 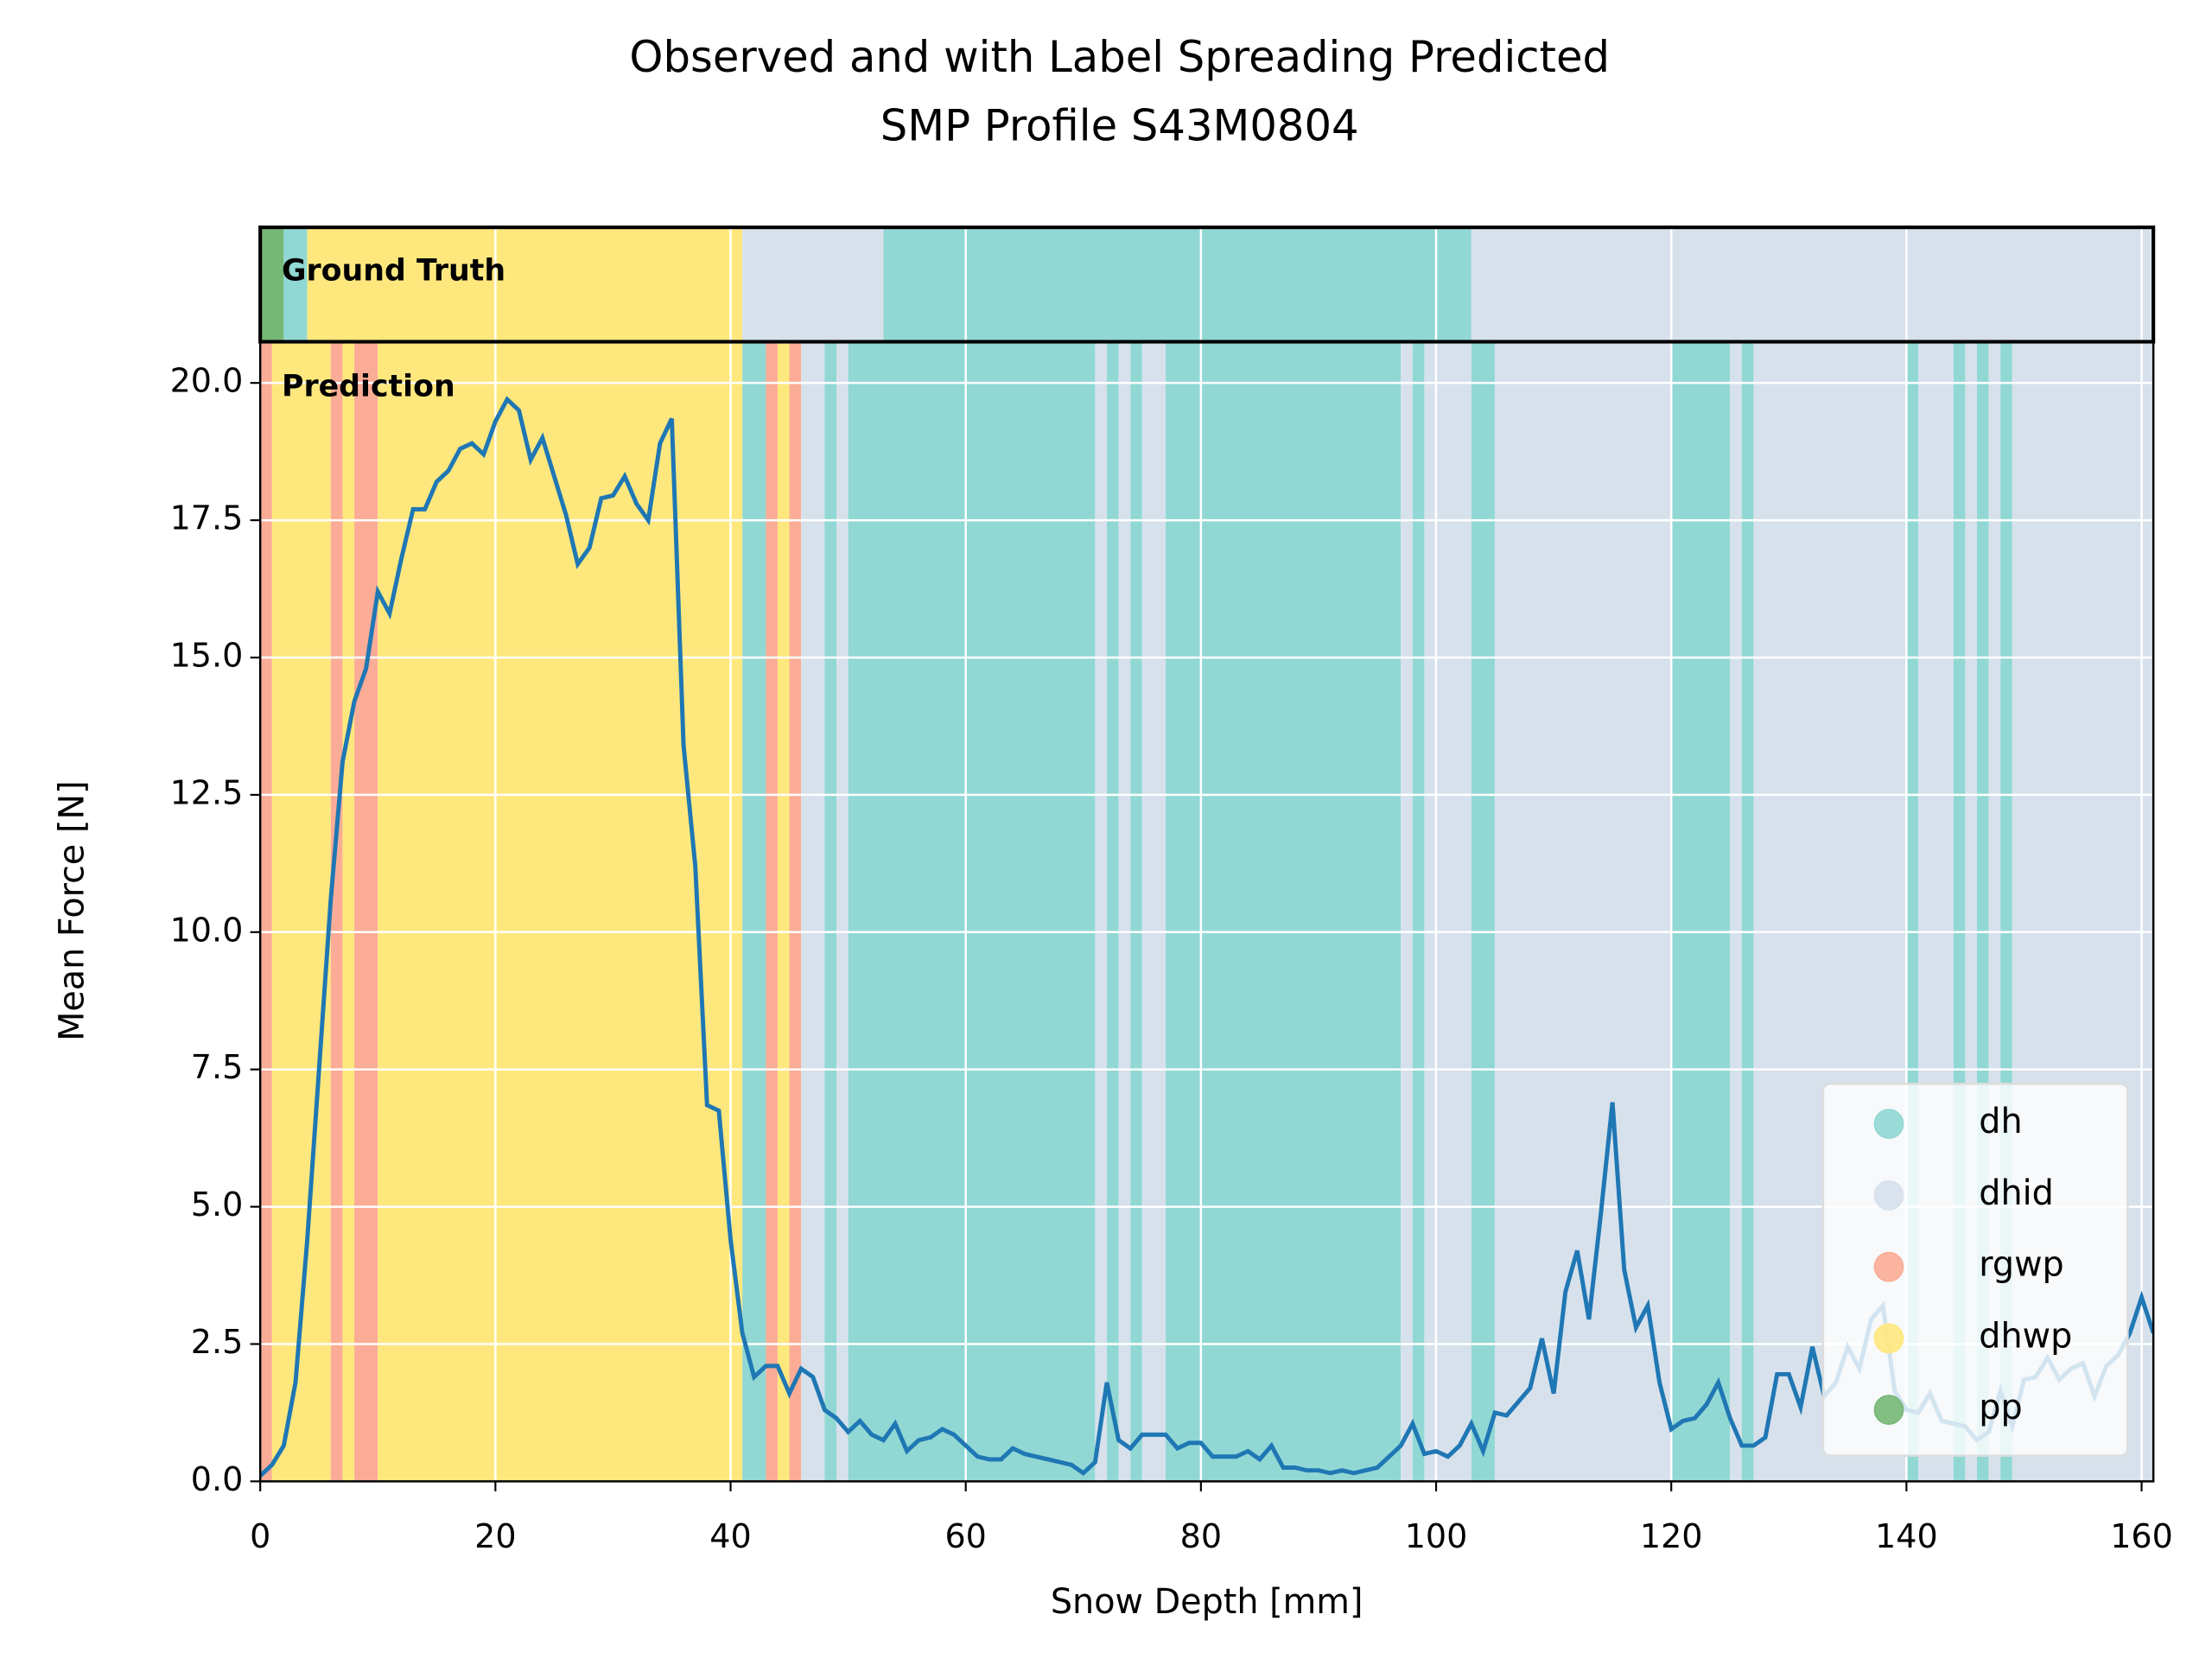 I want to click on x-tick-label: 0, so click(x=260, y=1536).